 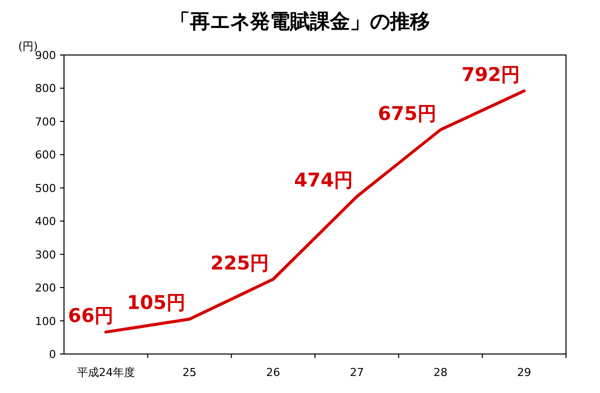 I want to click on x-tick-label: 平成24年度, so click(x=105, y=372).